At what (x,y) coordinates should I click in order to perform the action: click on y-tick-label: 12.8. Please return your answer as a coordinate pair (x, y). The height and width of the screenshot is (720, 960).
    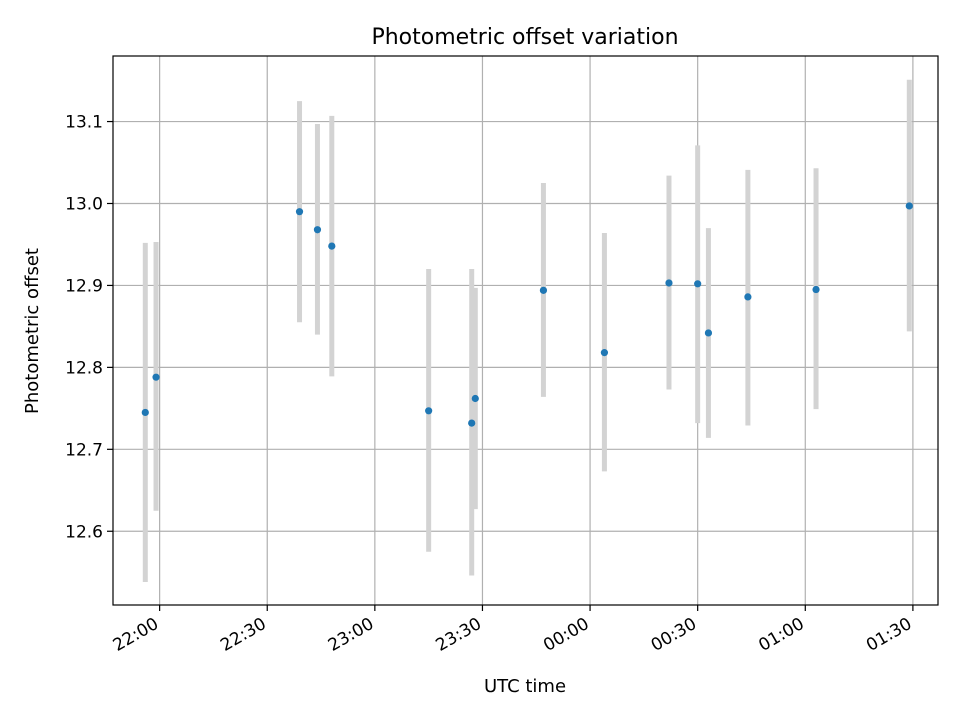
    Looking at the image, I should click on (84, 368).